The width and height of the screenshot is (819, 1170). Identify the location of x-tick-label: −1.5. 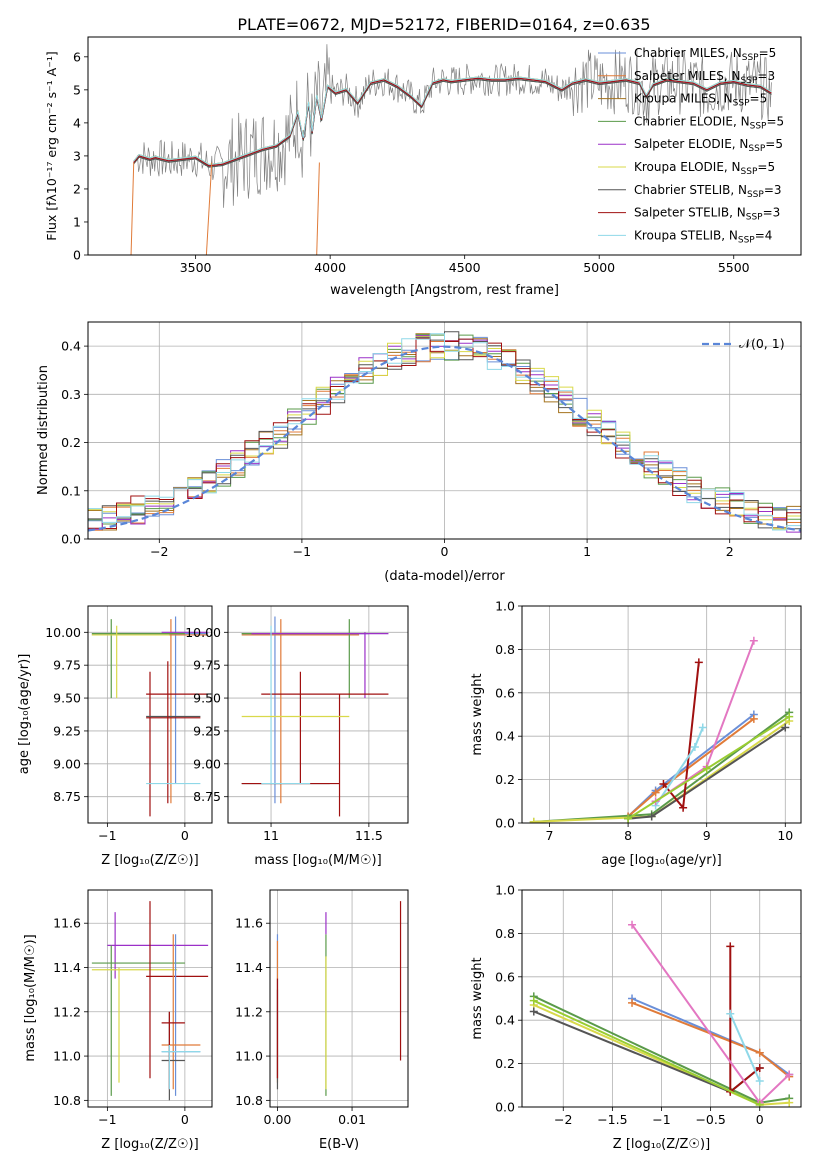
(612, 1119).